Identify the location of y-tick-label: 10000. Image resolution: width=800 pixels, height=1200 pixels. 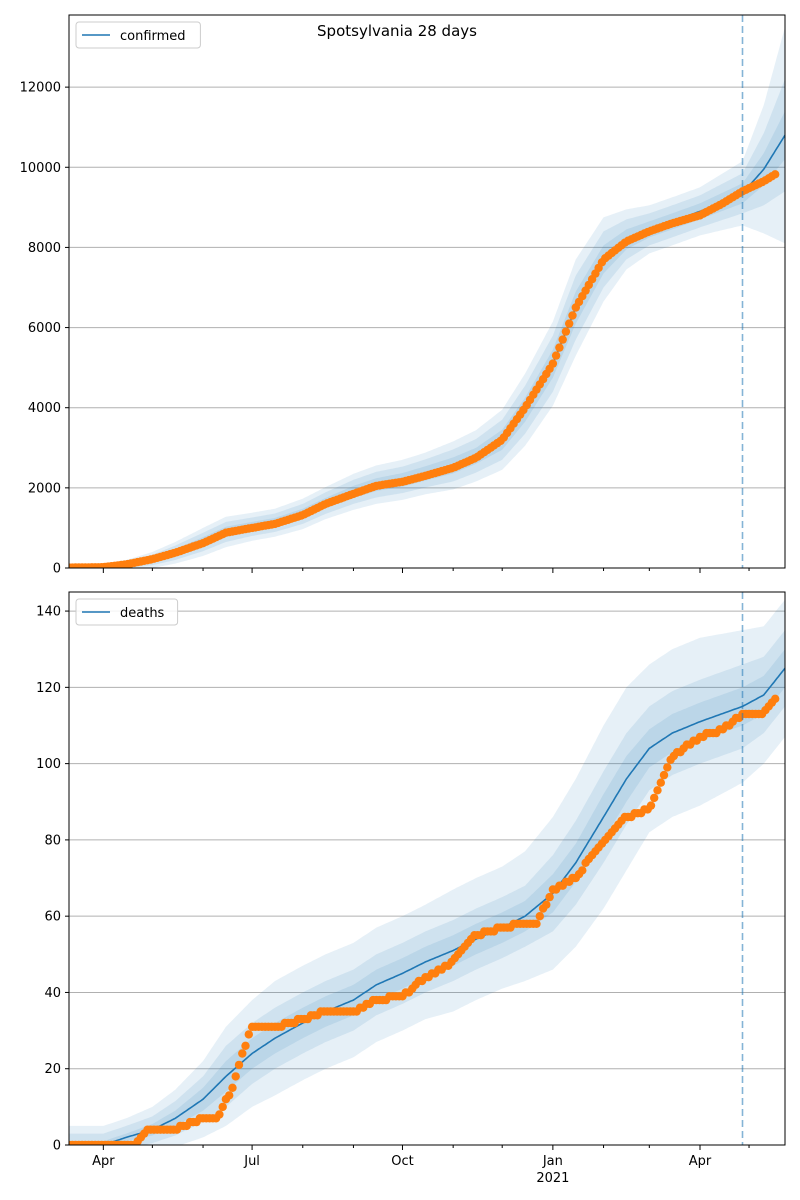
(40, 168).